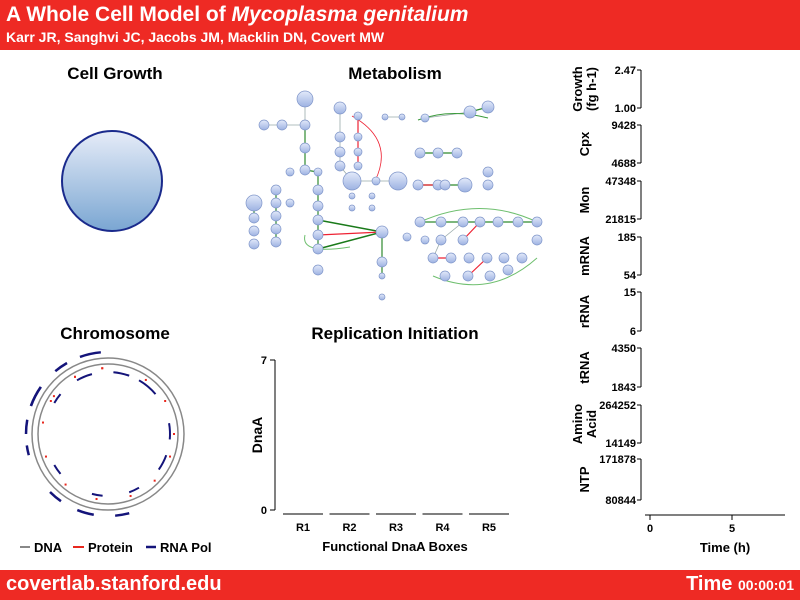 The height and width of the screenshot is (600, 800). Describe the element at coordinates (624, 388) in the screenshot. I see `ts-ymin-trna: 1843` at that location.